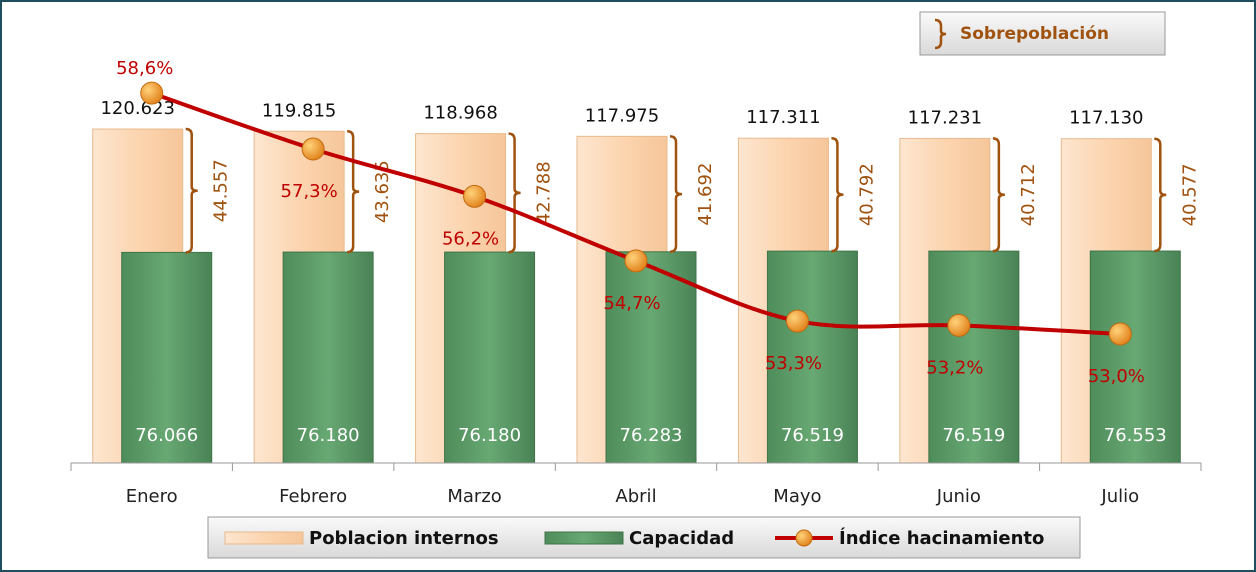 The height and width of the screenshot is (572, 1256). Describe the element at coordinates (793, 363) in the screenshot. I see `value-label: 53,3%` at that location.